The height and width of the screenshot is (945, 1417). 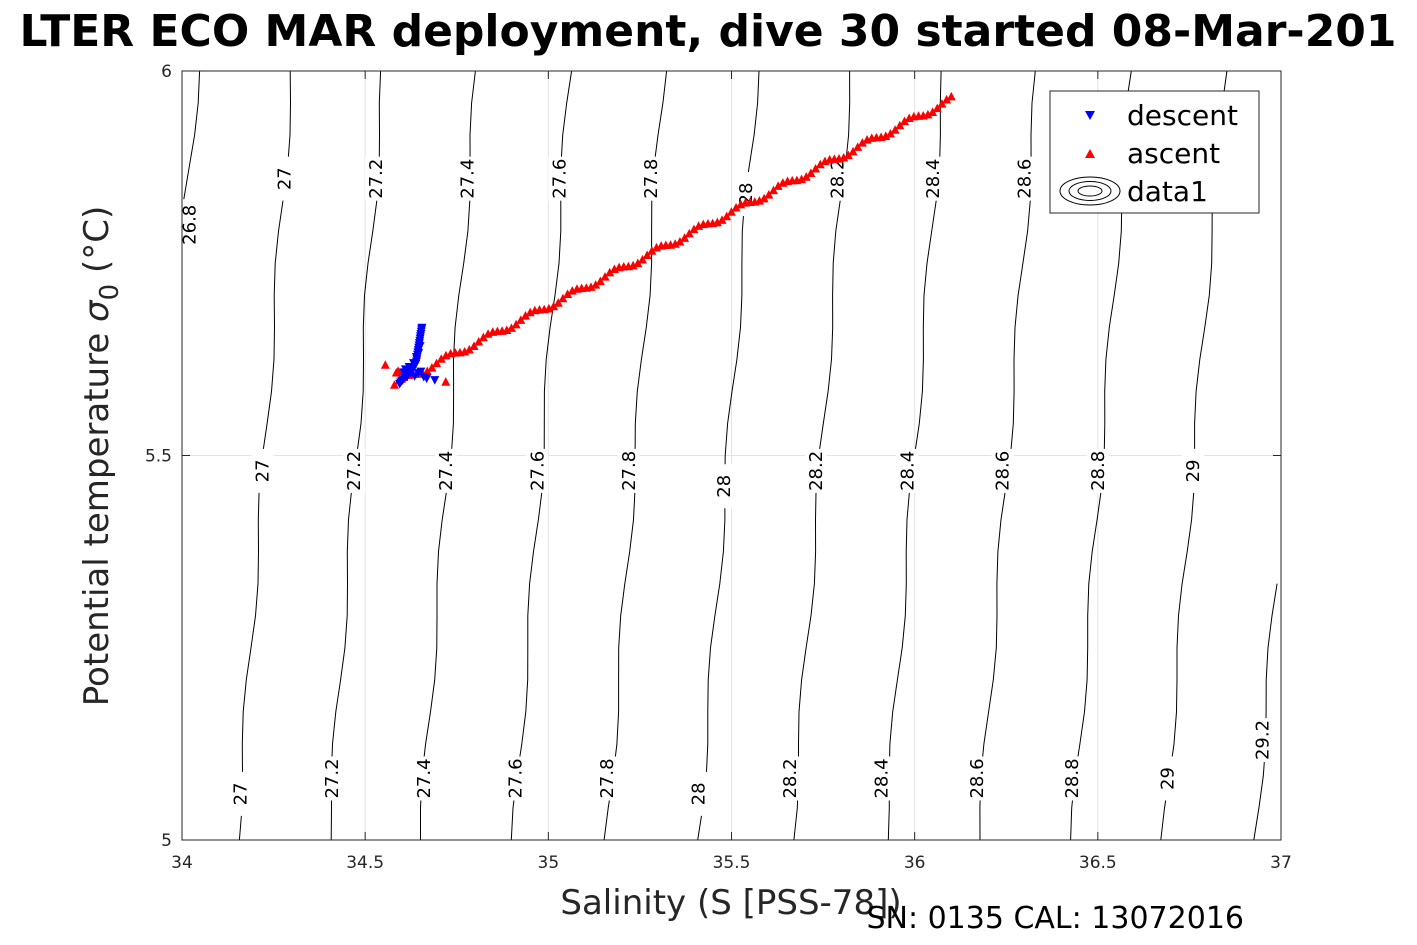 What do you see at coordinates (97, 514) in the screenshot?
I see `y-axis-label-main: Potential temperature` at bounding box center [97, 514].